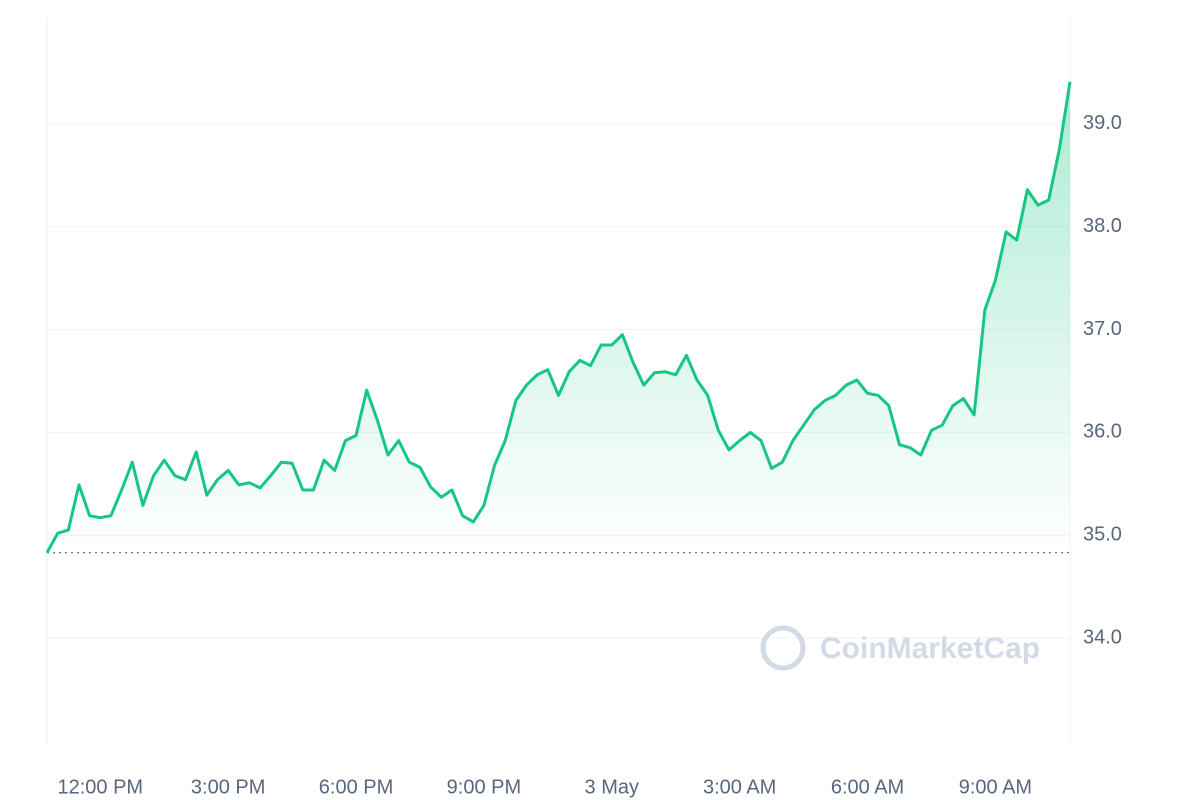  I want to click on watermark: CoinMarketCap, so click(900, 648).